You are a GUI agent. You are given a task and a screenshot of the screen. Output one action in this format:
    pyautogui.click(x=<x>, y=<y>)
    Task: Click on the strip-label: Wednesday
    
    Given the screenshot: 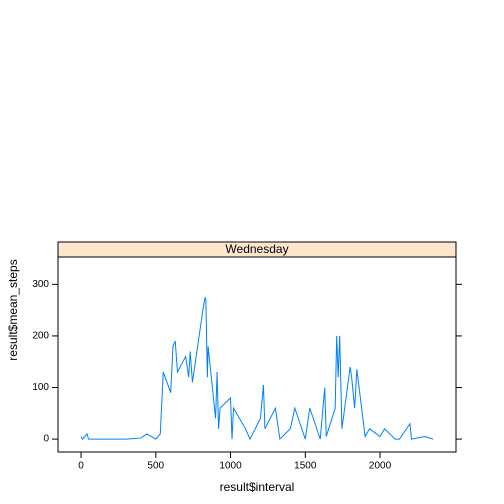 What is the action you would take?
    pyautogui.click(x=256, y=249)
    